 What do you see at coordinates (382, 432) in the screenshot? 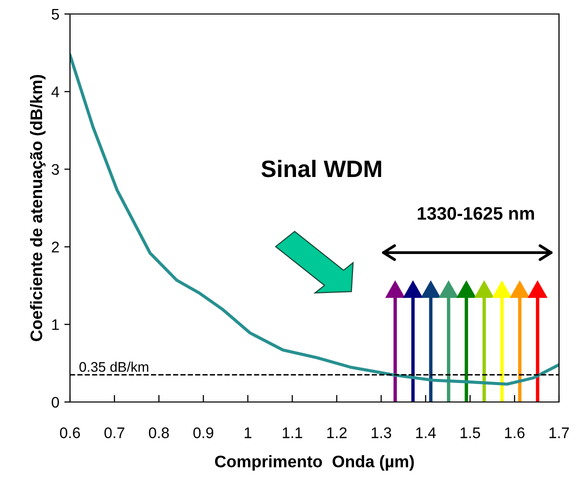
I see `x-tick-label: 1.3` at bounding box center [382, 432].